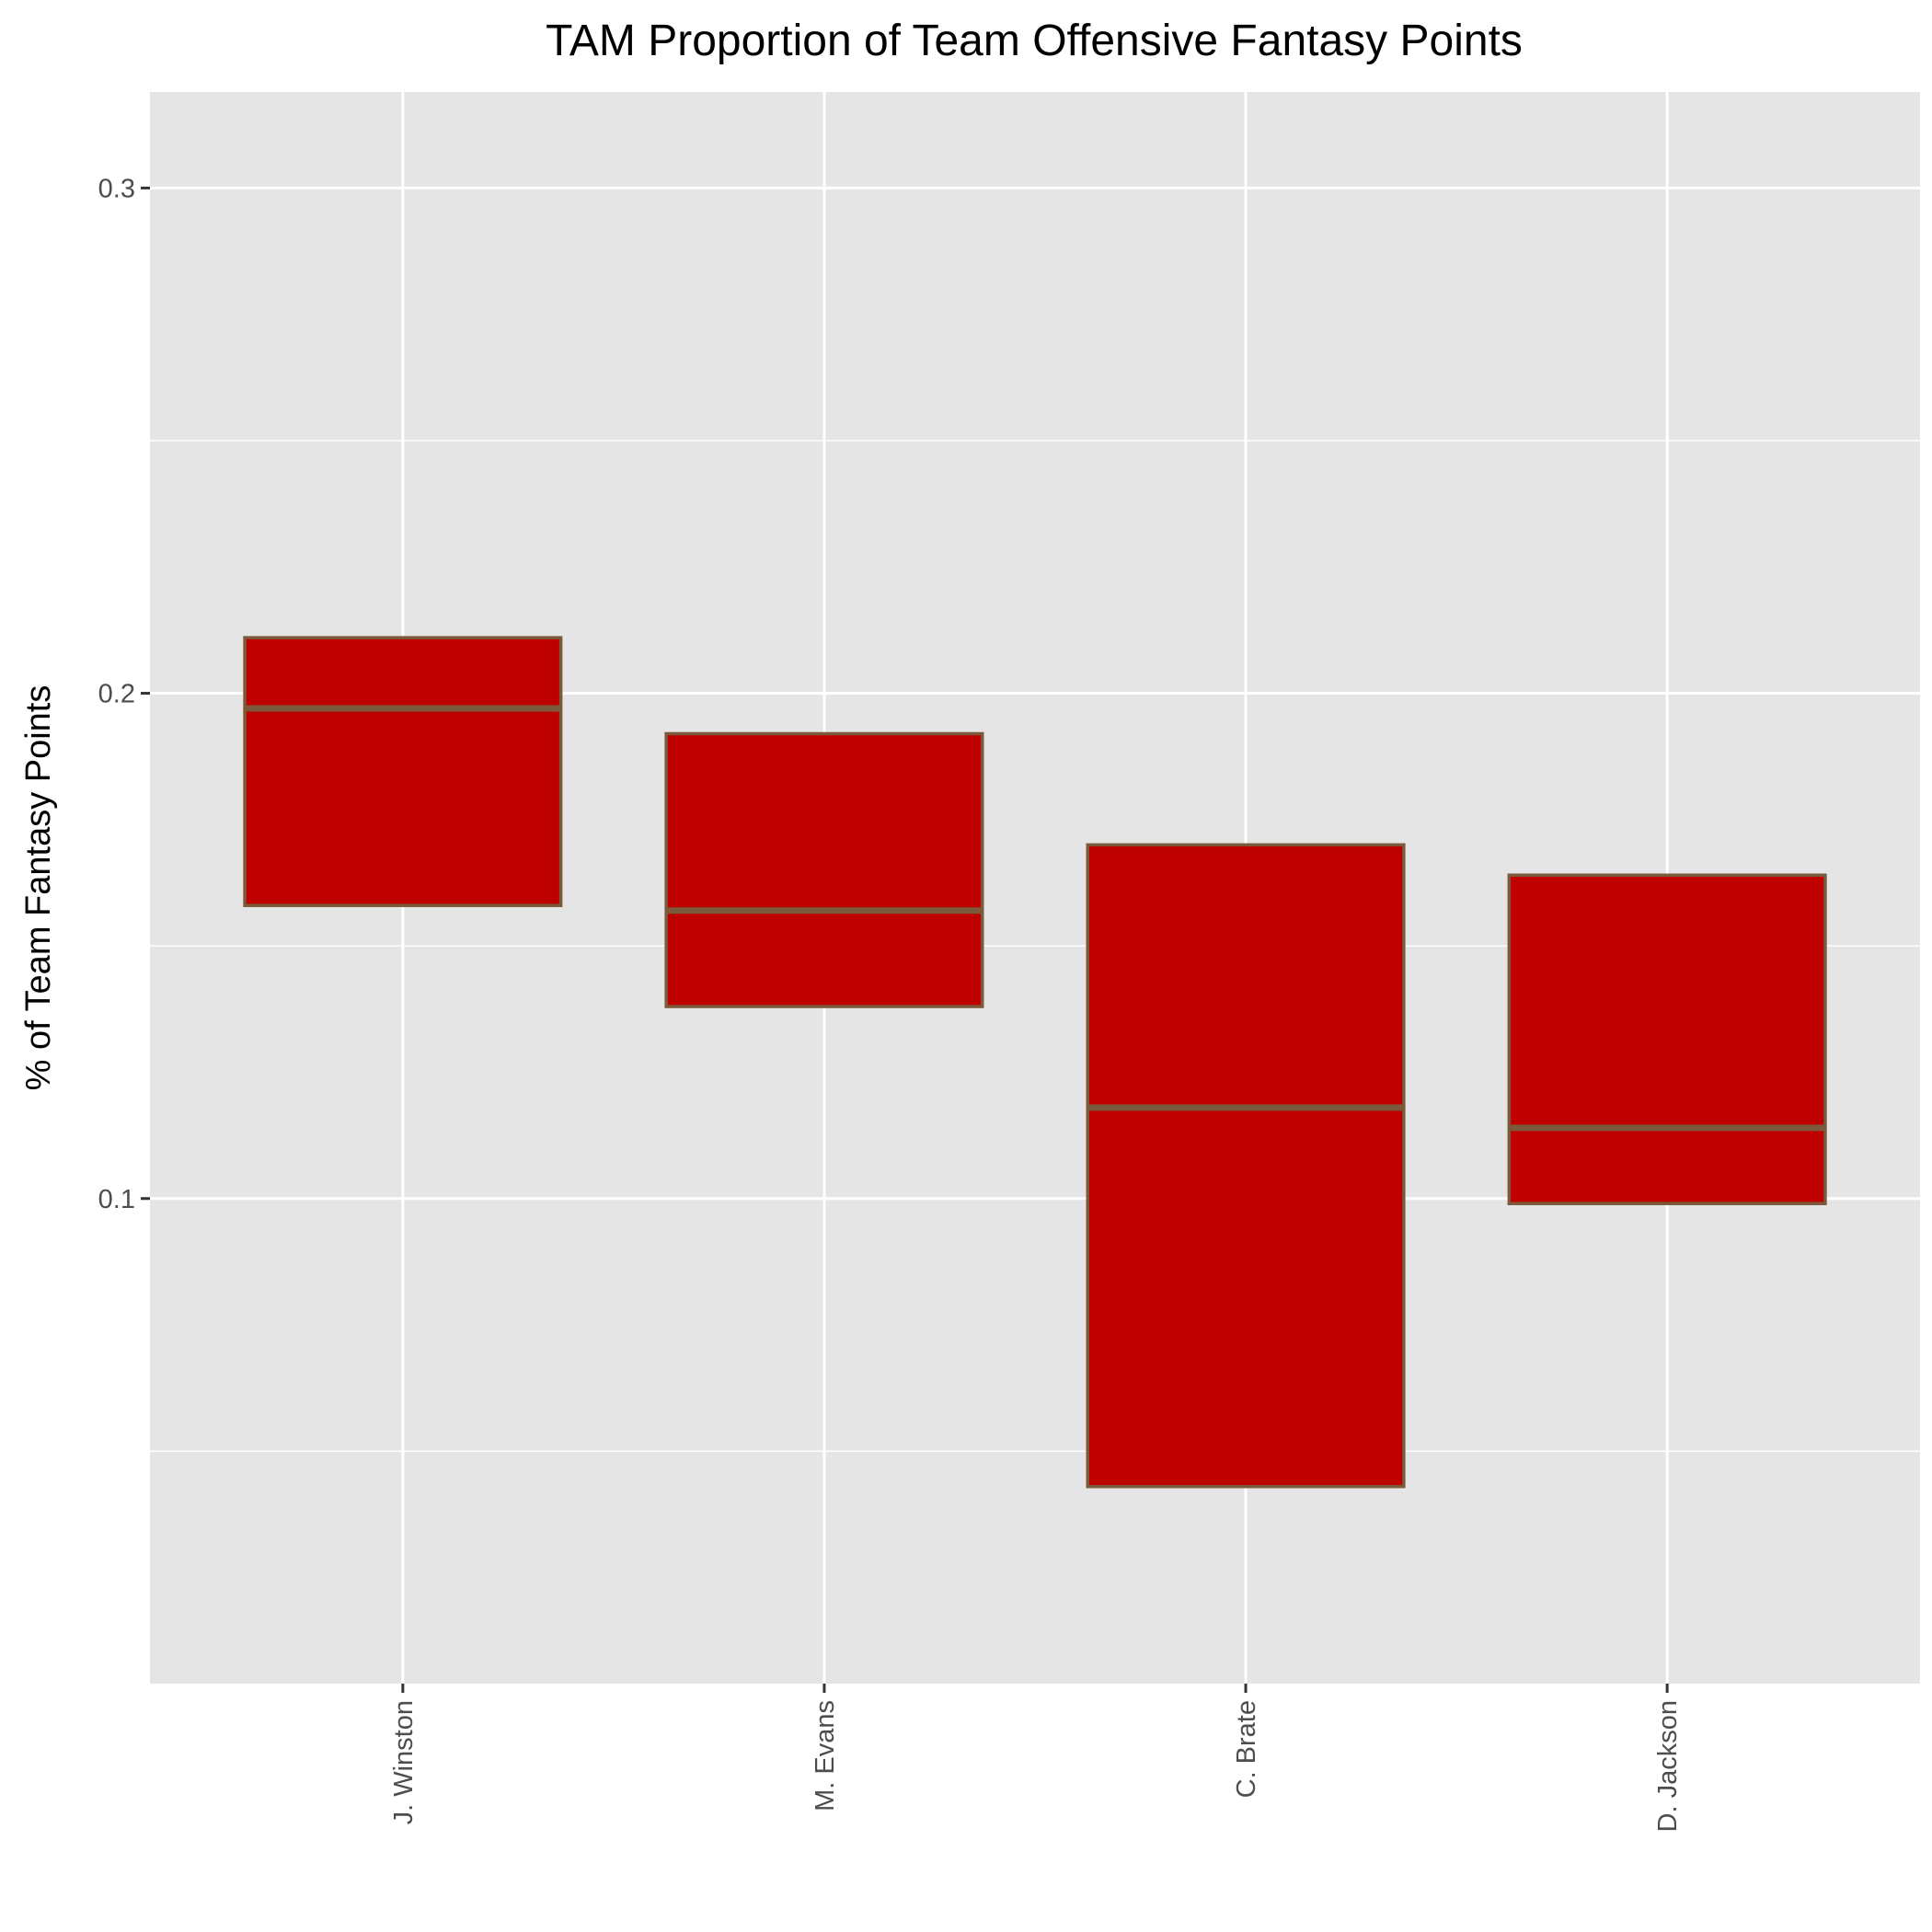 The image size is (1932, 1932). I want to click on y-tick-label: 0.1, so click(116, 1199).